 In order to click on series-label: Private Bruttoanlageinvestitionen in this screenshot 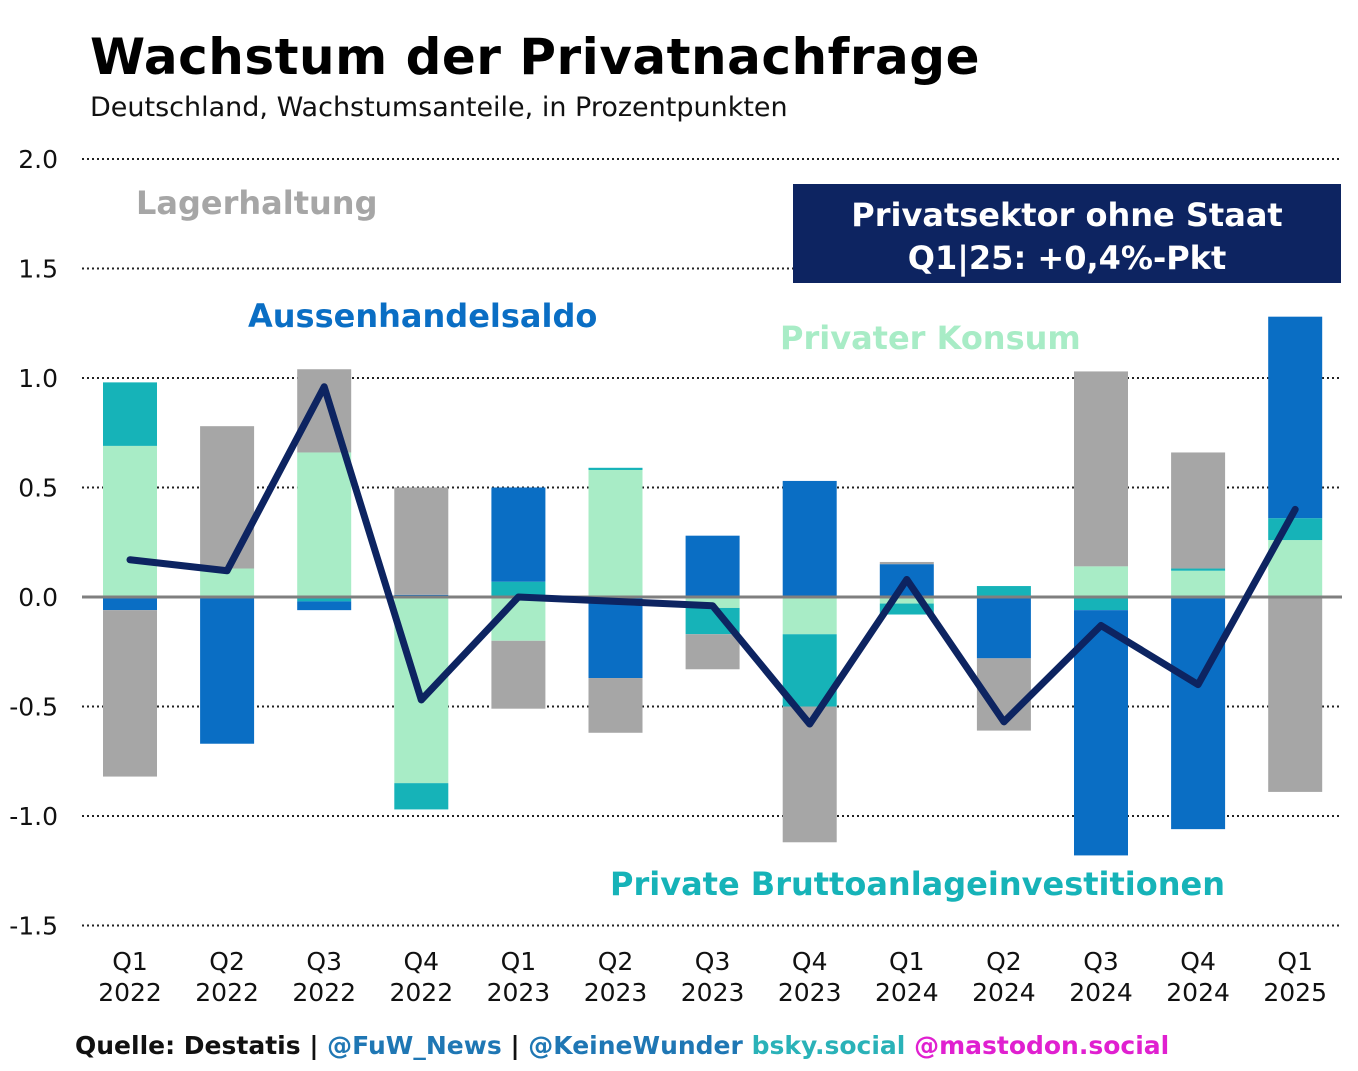, I will do `click(917, 884)`.